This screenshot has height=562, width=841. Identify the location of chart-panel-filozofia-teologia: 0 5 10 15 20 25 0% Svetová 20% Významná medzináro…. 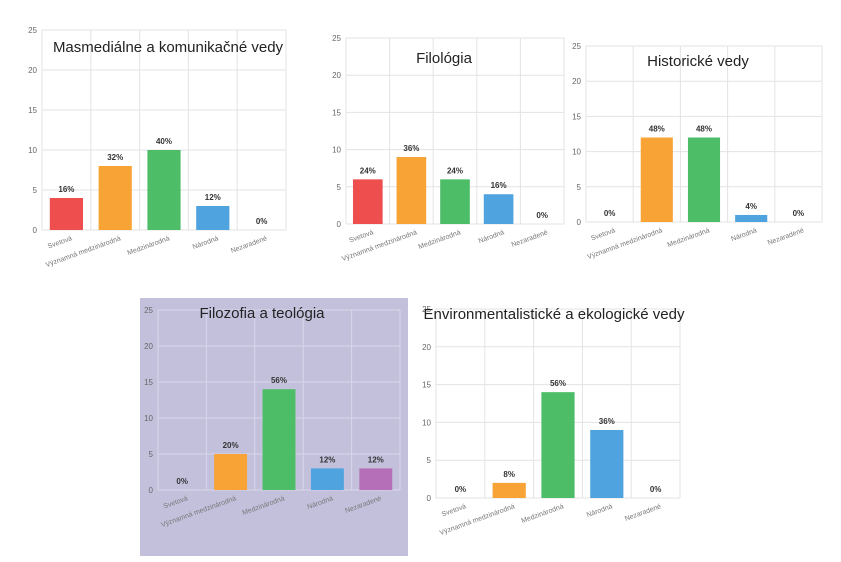
(274, 427).